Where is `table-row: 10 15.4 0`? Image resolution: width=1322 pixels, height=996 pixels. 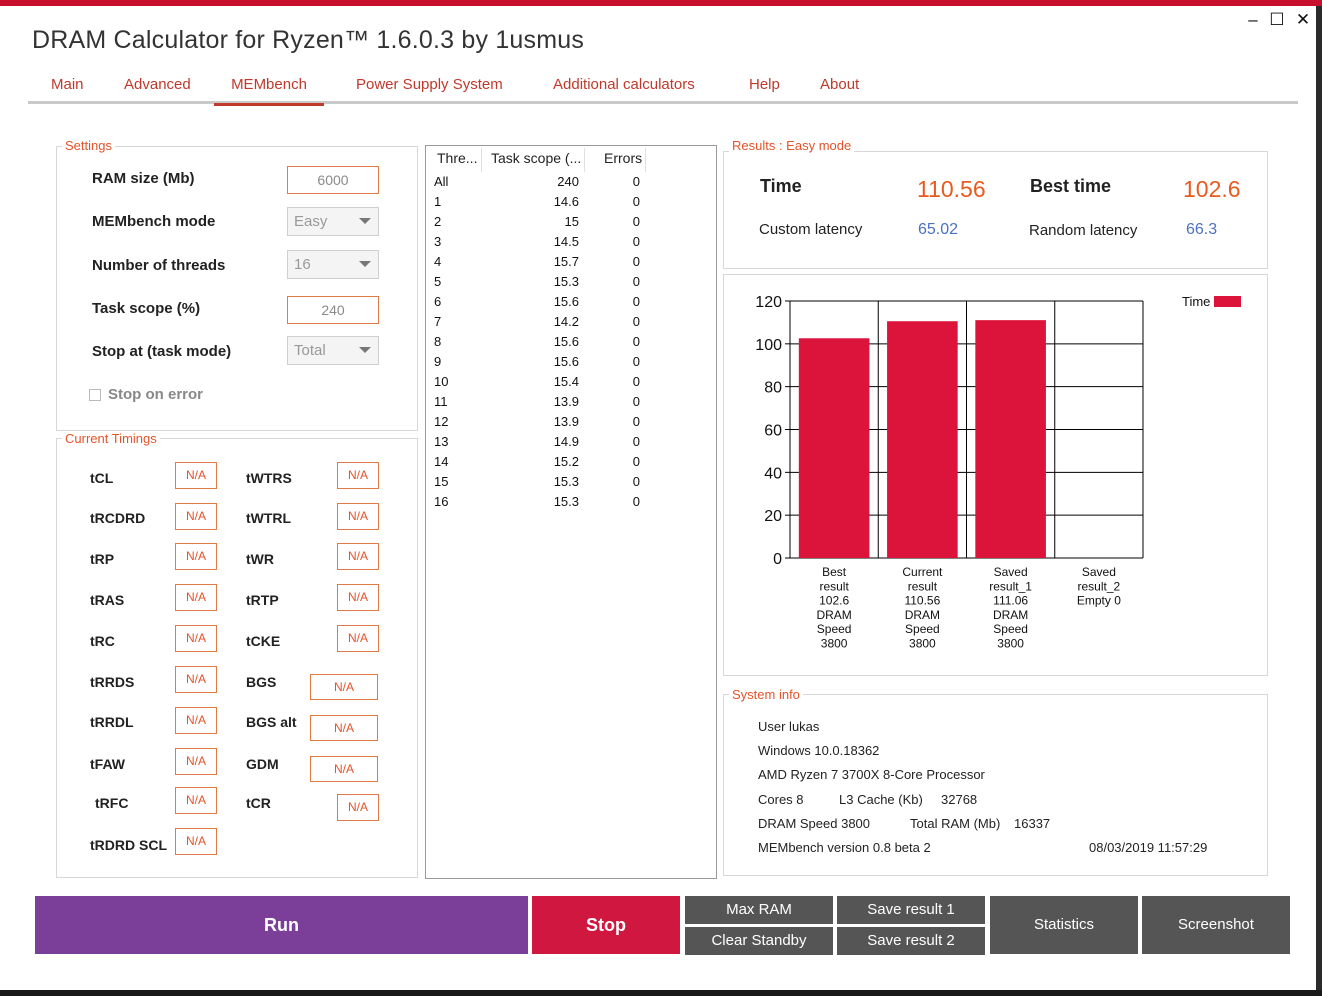 table-row: 10 15.4 0 is located at coordinates (571, 384).